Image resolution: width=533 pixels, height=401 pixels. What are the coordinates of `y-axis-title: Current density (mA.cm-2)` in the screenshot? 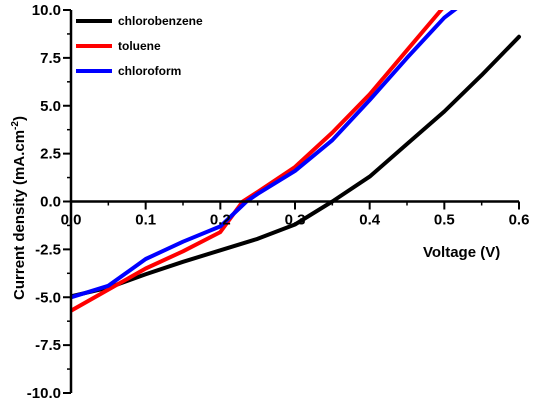 It's located at (19, 208).